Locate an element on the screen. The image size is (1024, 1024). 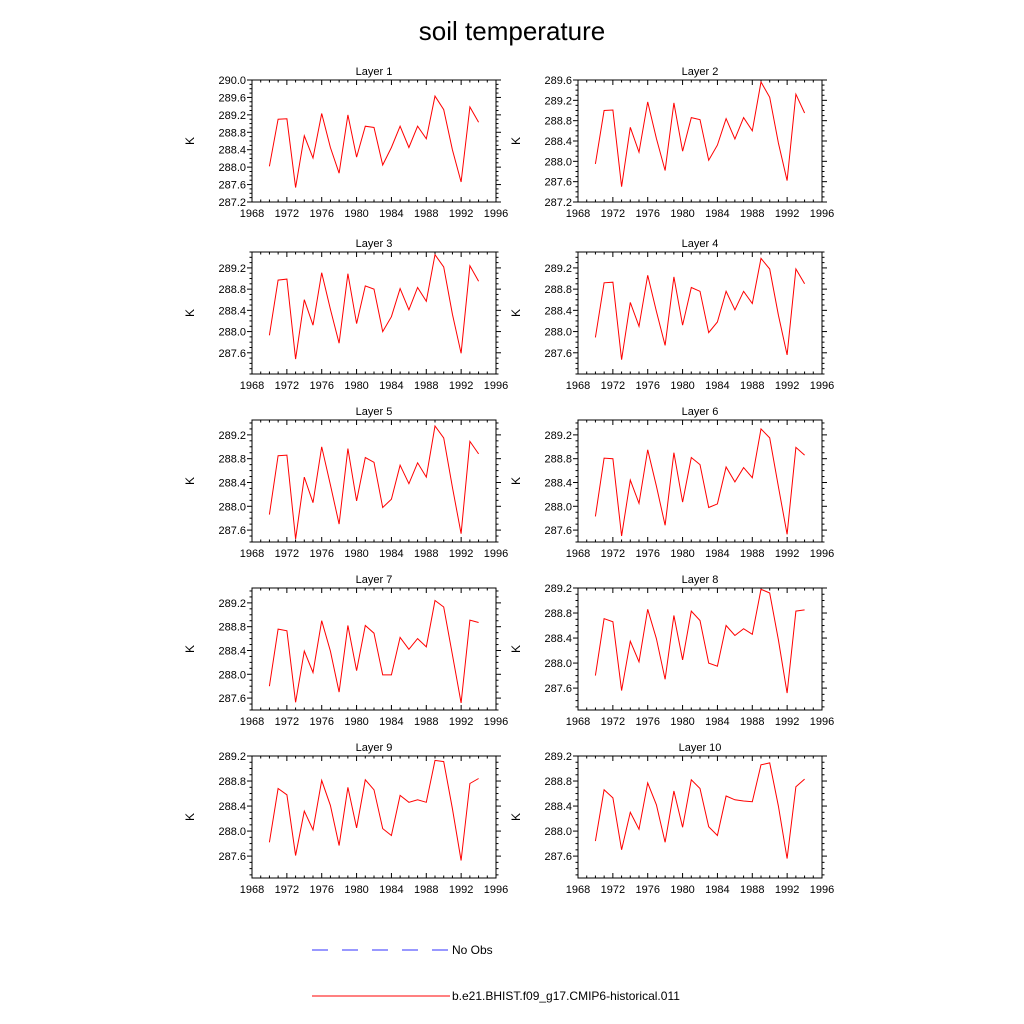
panel-title: Layer 10 is located at coordinates (700, 748).